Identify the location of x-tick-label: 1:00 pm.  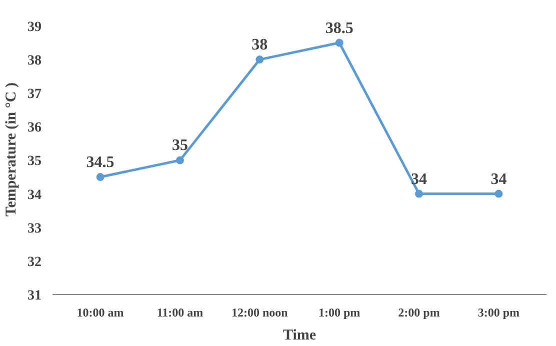
(339, 313).